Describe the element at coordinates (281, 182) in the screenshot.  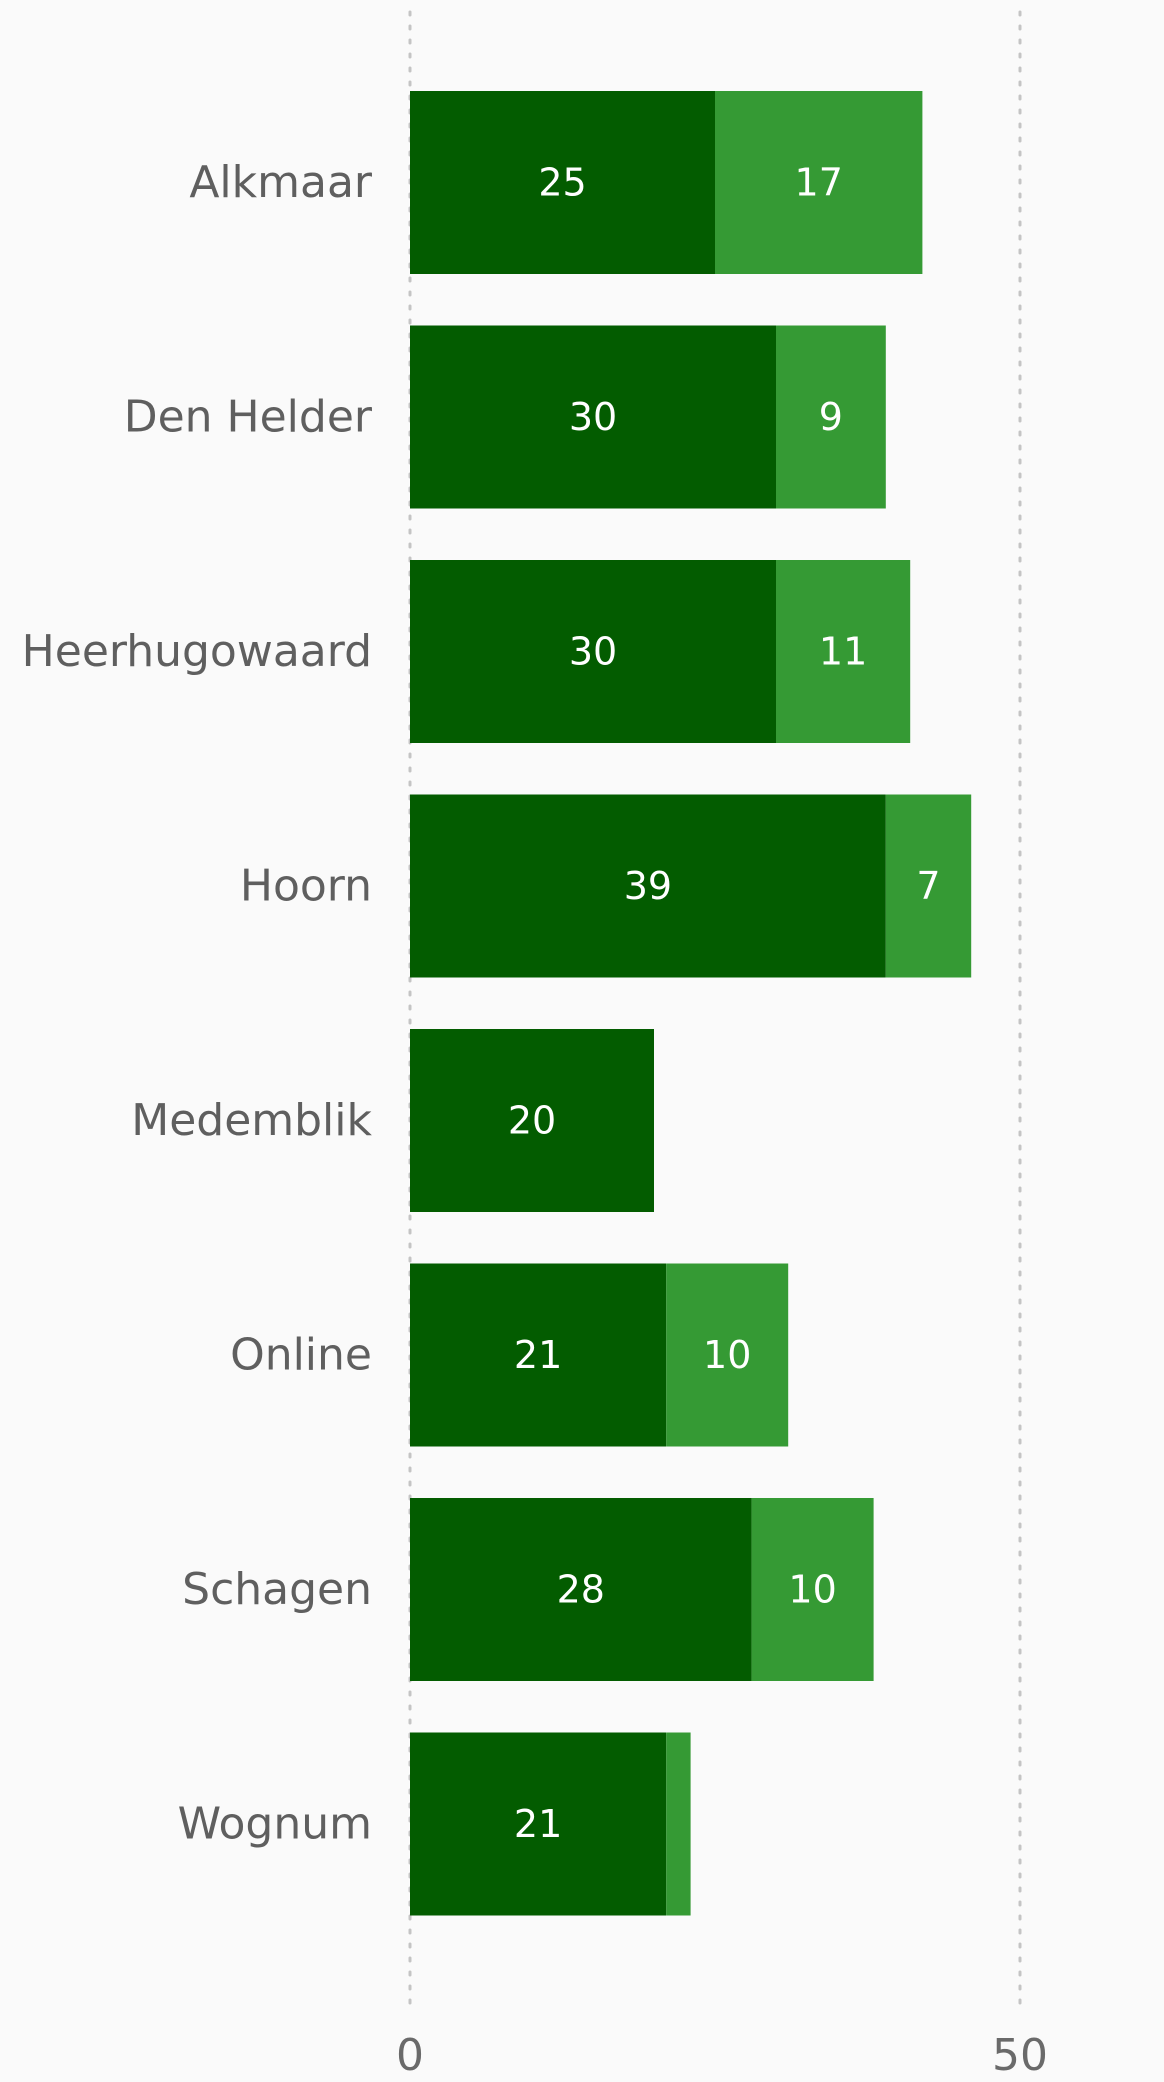
I see `category-label: Alkmaar` at that location.